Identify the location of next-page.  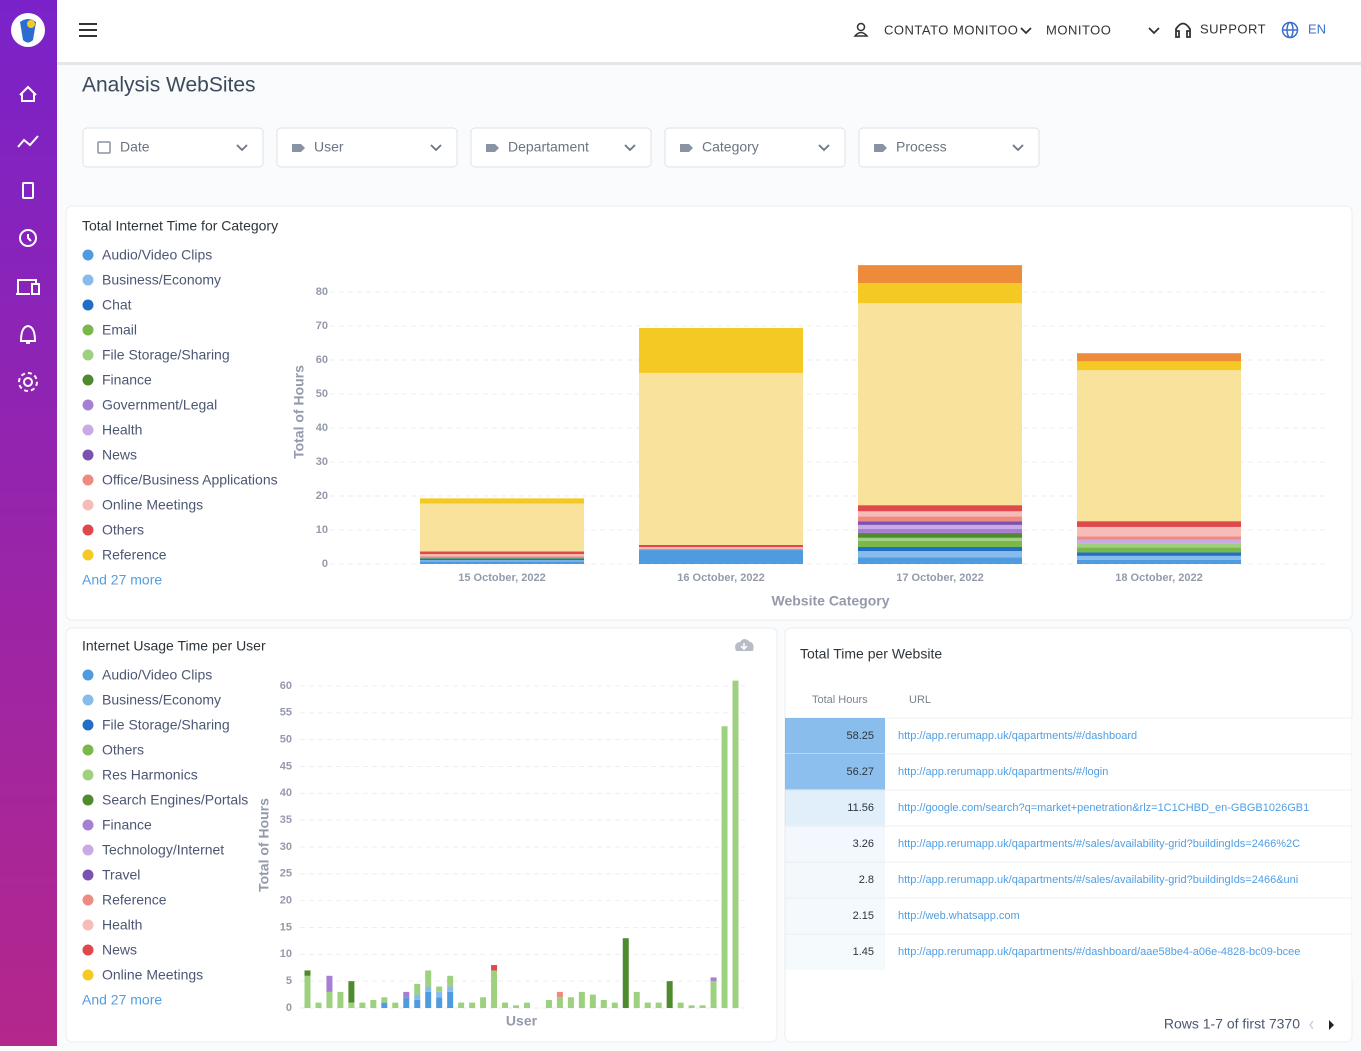
(1331, 1025).